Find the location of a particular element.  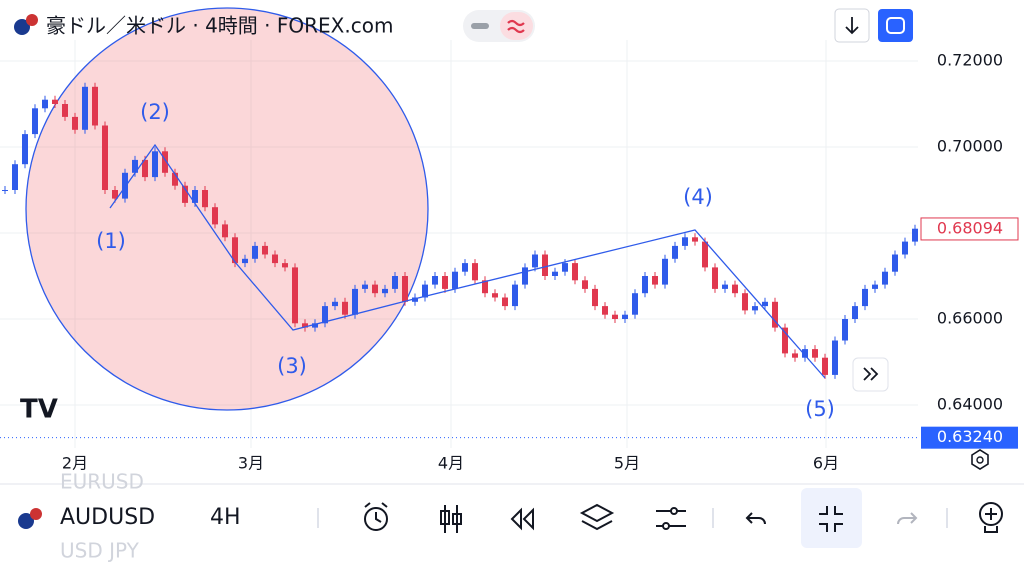

interval: 4H is located at coordinates (225, 517).